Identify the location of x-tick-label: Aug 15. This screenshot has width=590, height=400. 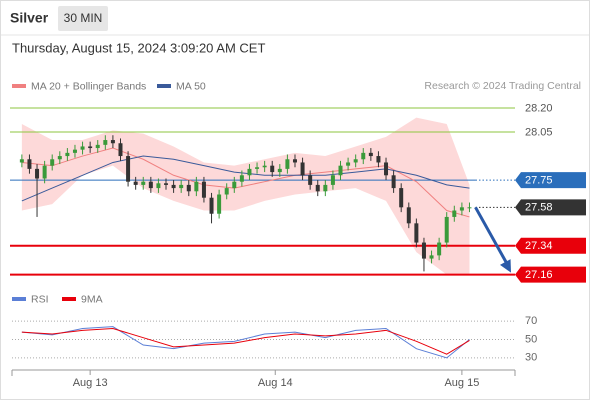
(461, 383).